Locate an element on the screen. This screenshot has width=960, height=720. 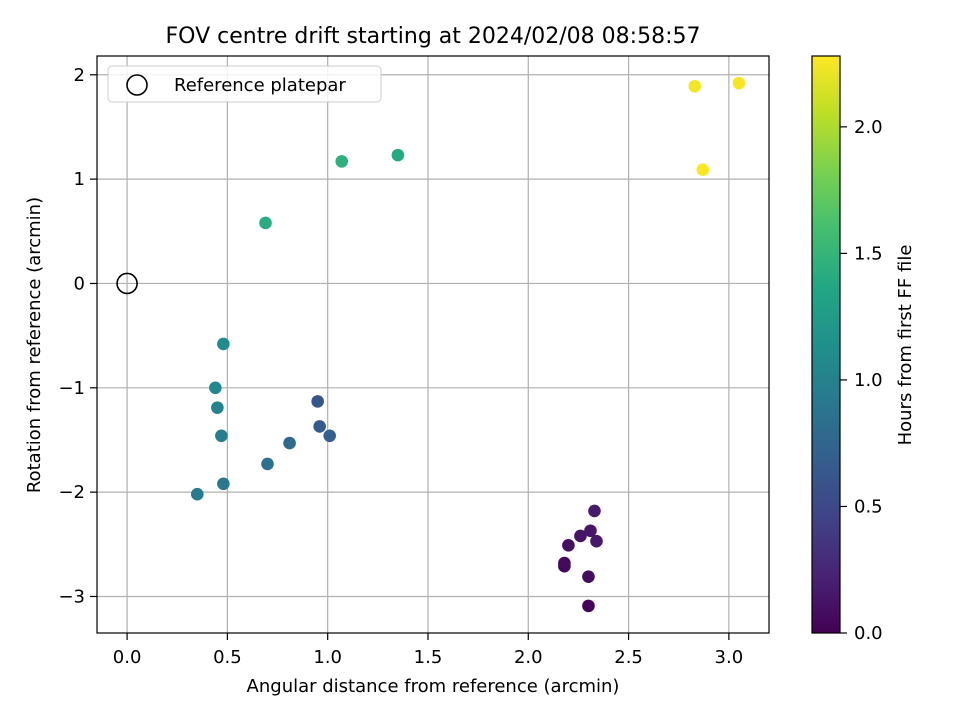
colorbar-label: Hours from first FF file is located at coordinates (905, 345).